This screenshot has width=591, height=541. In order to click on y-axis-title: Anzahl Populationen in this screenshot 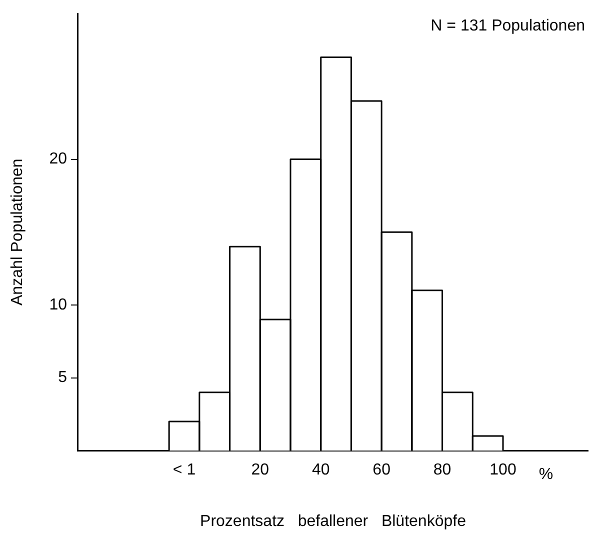, I will do `click(17, 232)`.